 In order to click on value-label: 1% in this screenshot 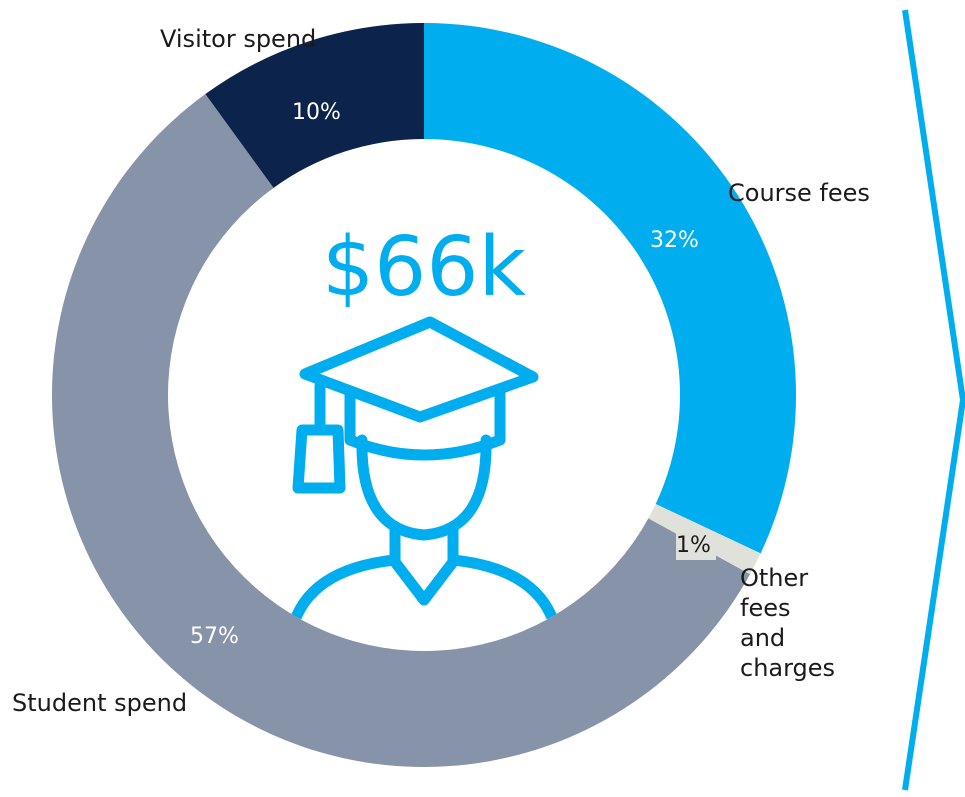, I will do `click(693, 545)`.